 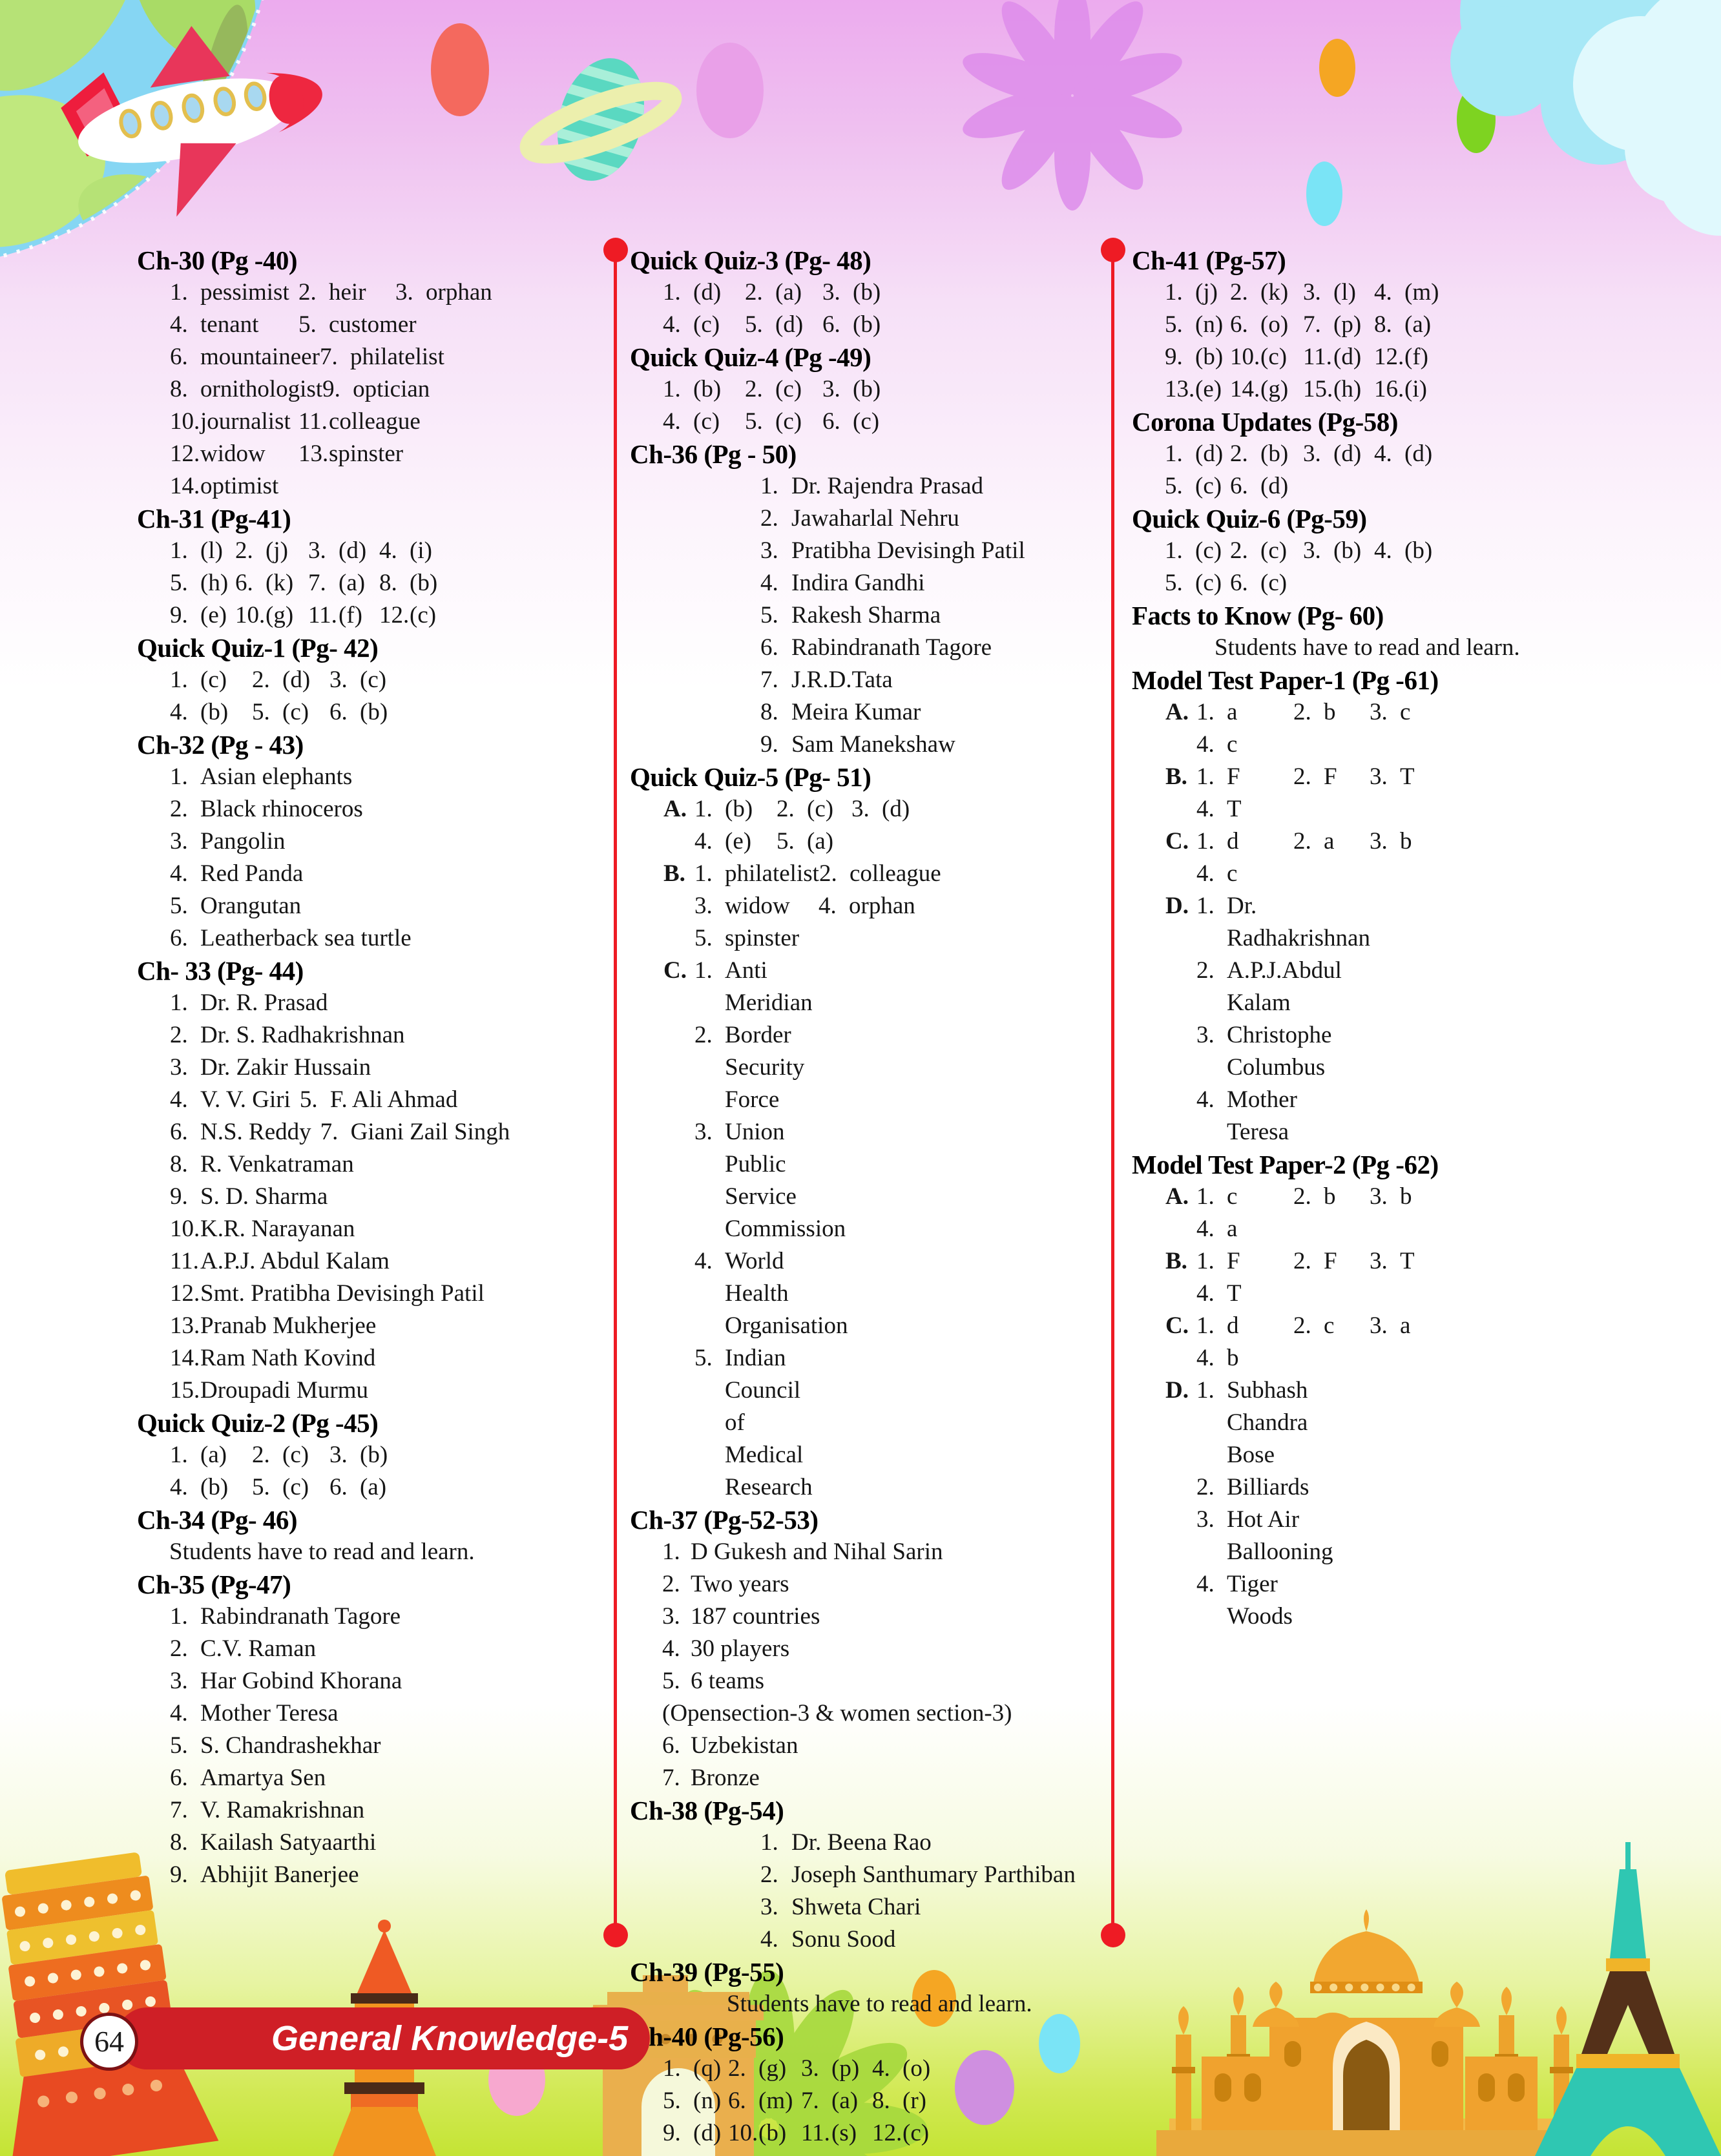 What do you see at coordinates (869, 874) in the screenshot?
I see `answer-row: B. 1. philatelist 2. colleague` at bounding box center [869, 874].